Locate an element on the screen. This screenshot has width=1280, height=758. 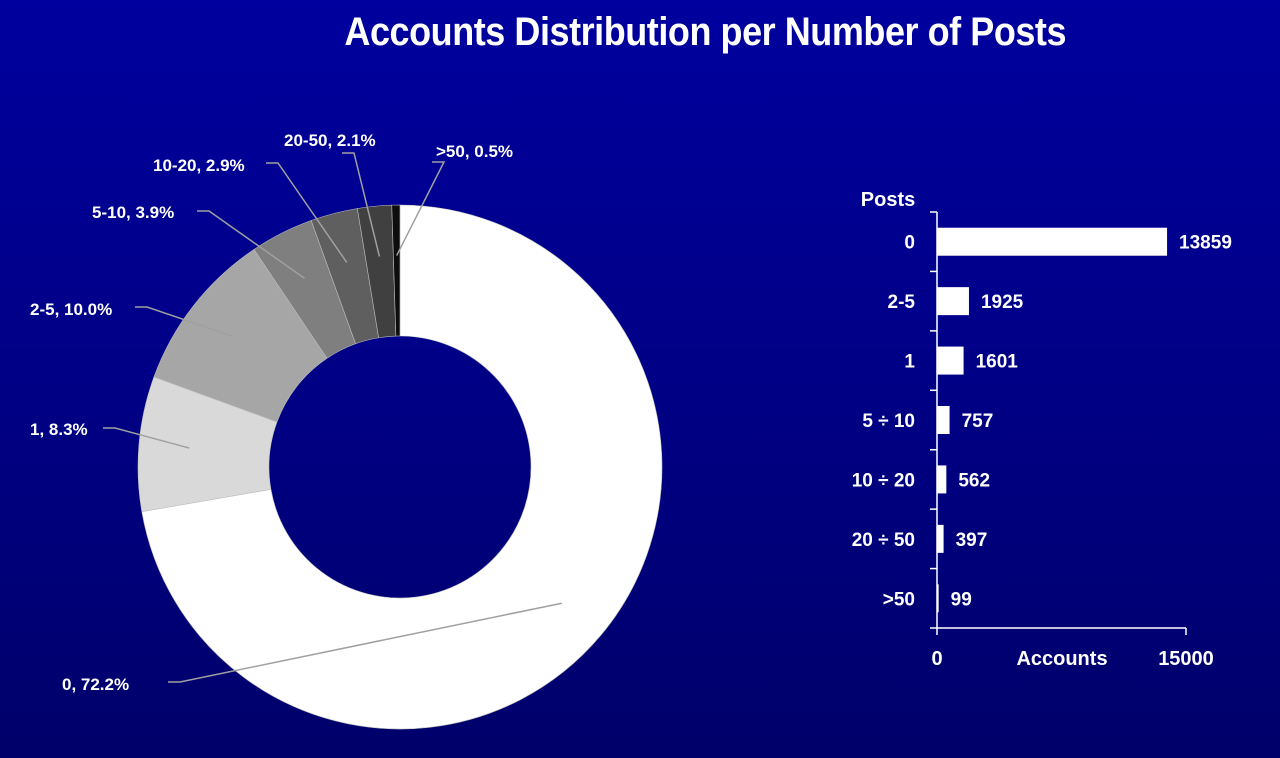
bar-rects is located at coordinates (1052, 420).